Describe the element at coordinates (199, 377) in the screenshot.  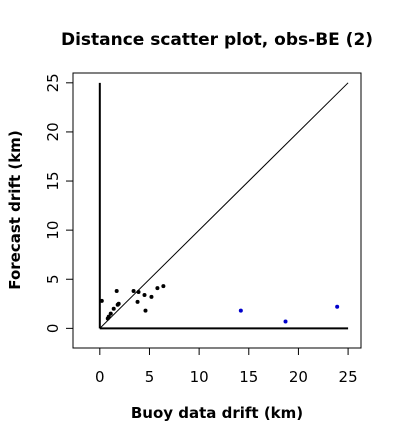
I see `x-tick-label: 10` at that location.